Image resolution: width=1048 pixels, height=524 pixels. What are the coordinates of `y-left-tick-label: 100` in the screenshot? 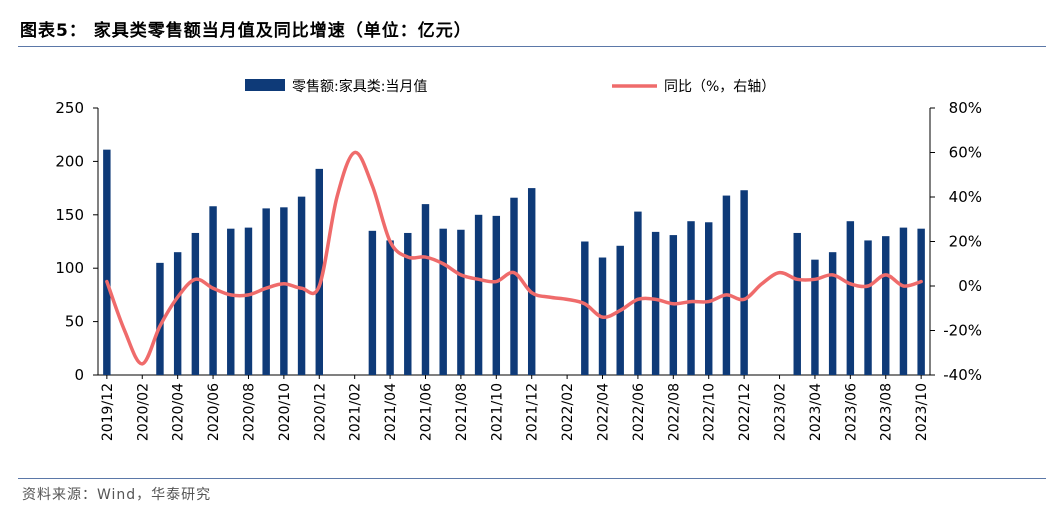 It's located at (69, 268).